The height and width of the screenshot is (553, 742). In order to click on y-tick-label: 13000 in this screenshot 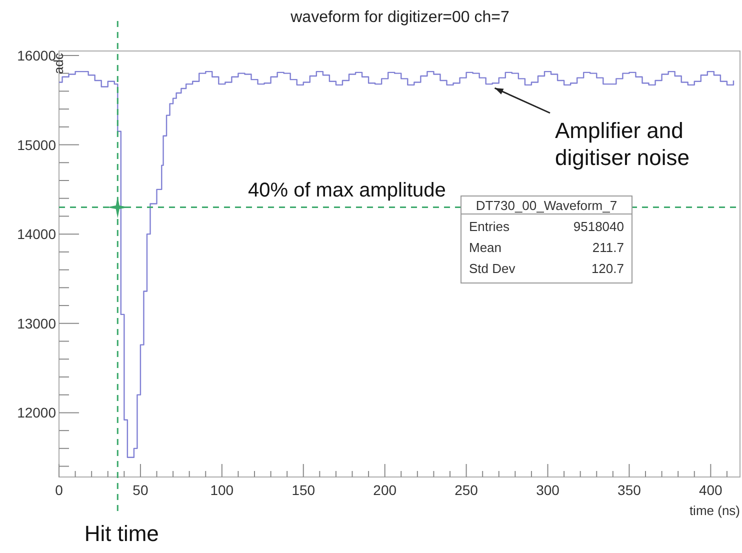, I will do `click(36, 323)`.